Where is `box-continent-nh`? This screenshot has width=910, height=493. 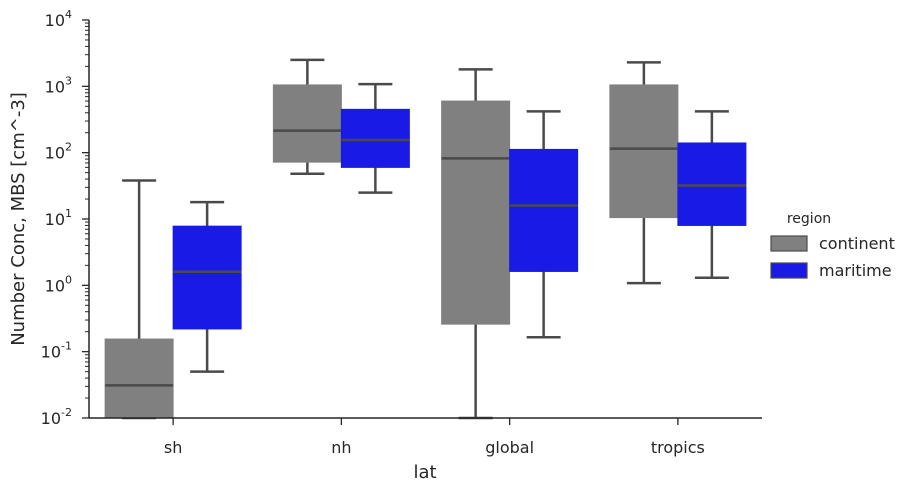 box-continent-nh is located at coordinates (307, 117).